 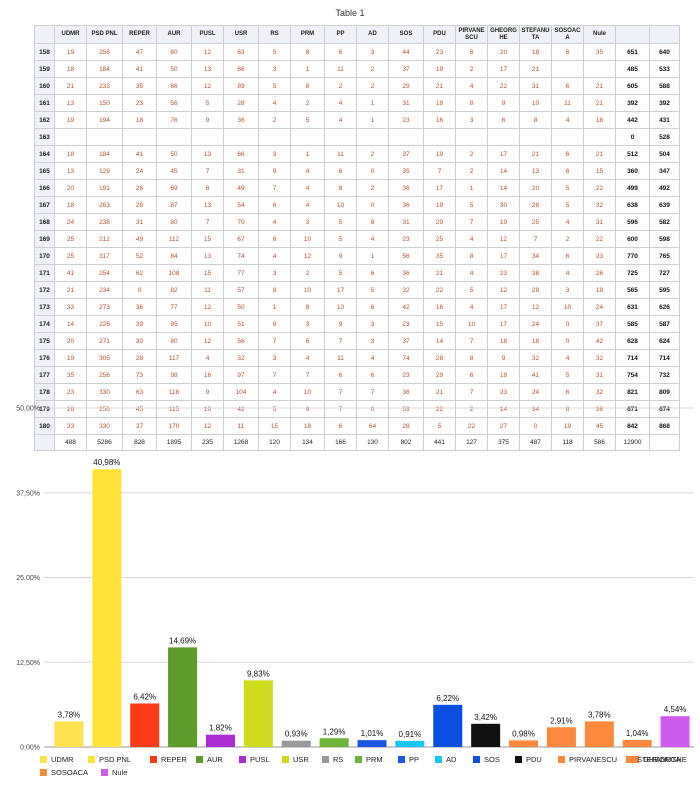 I want to click on table-cell: 10, so click(x=307, y=239).